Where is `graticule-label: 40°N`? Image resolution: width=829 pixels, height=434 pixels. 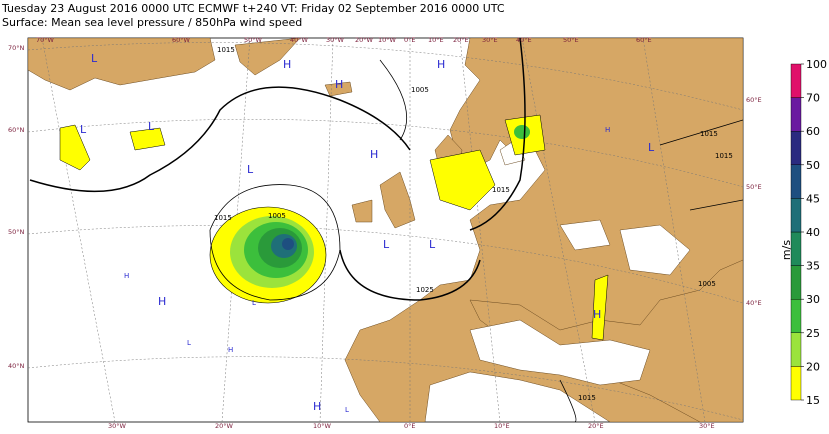 graticule-label: 40°N is located at coordinates (16, 366).